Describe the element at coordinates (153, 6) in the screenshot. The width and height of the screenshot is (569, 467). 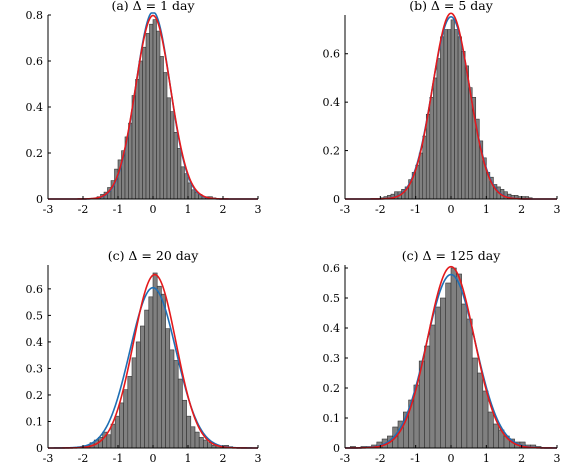
I see `panel-title: (a) Δ = 1 day` at that location.